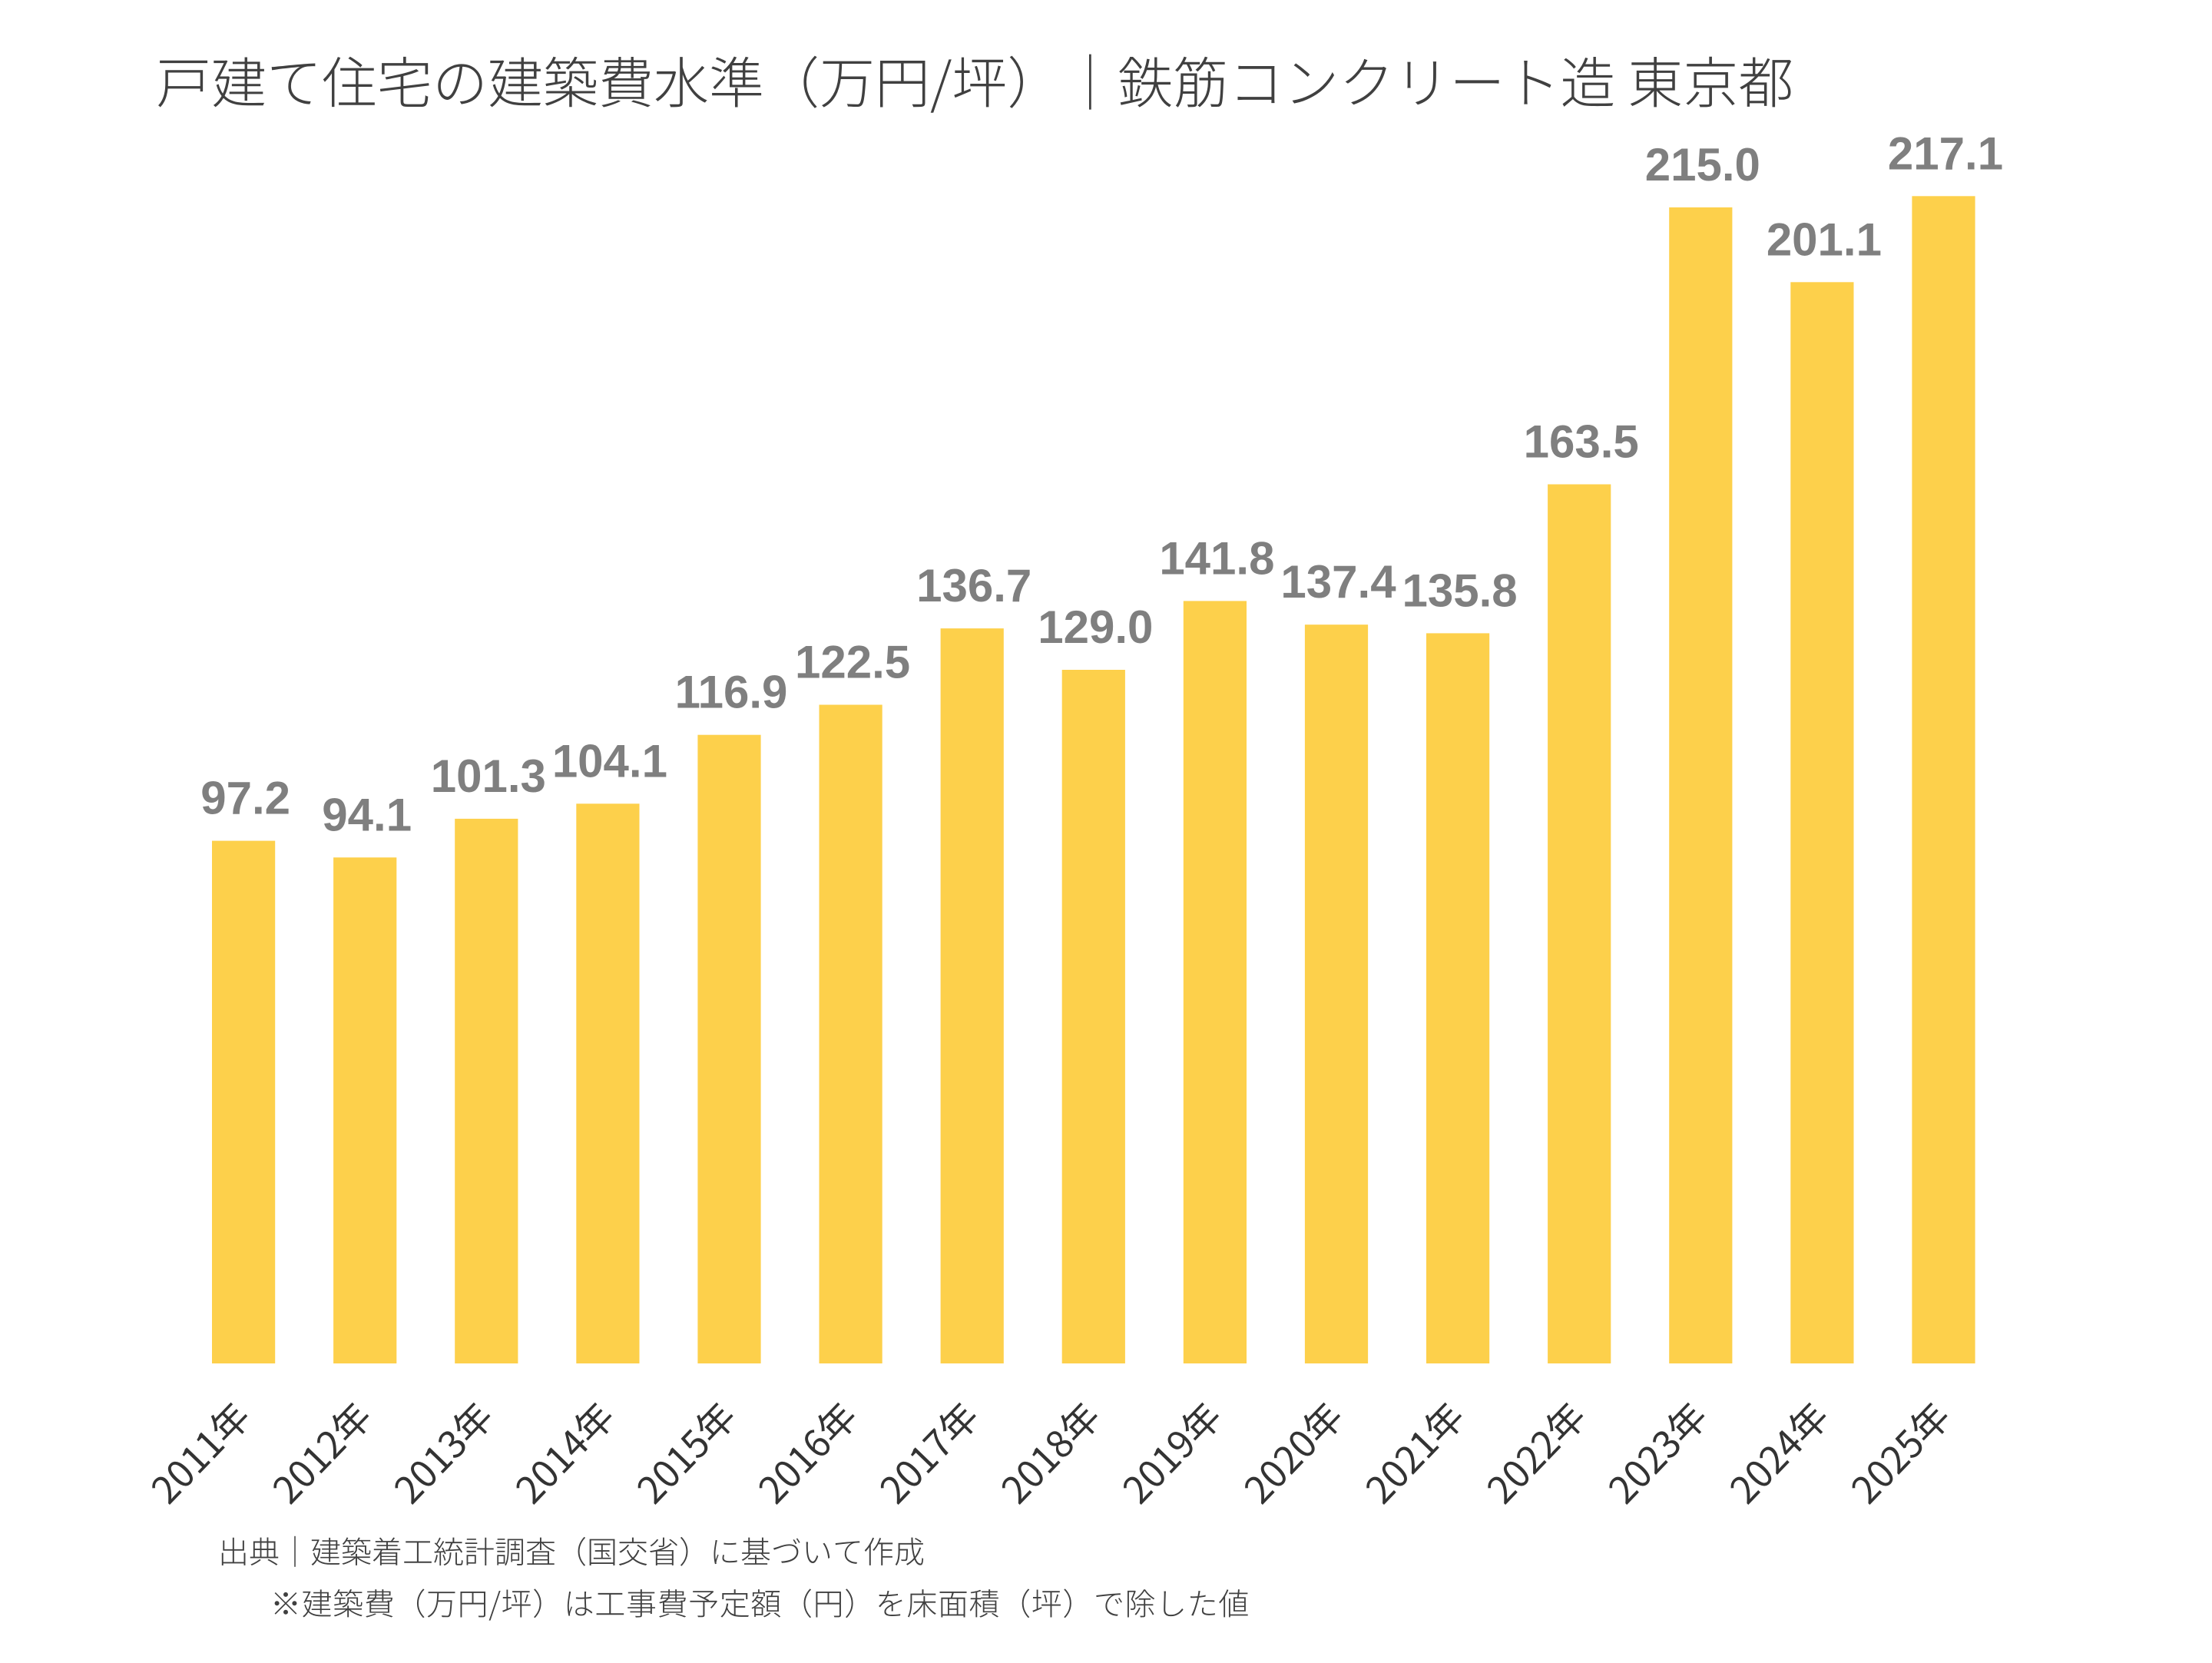  I want to click on svg-text: 104.1, so click(609, 761).